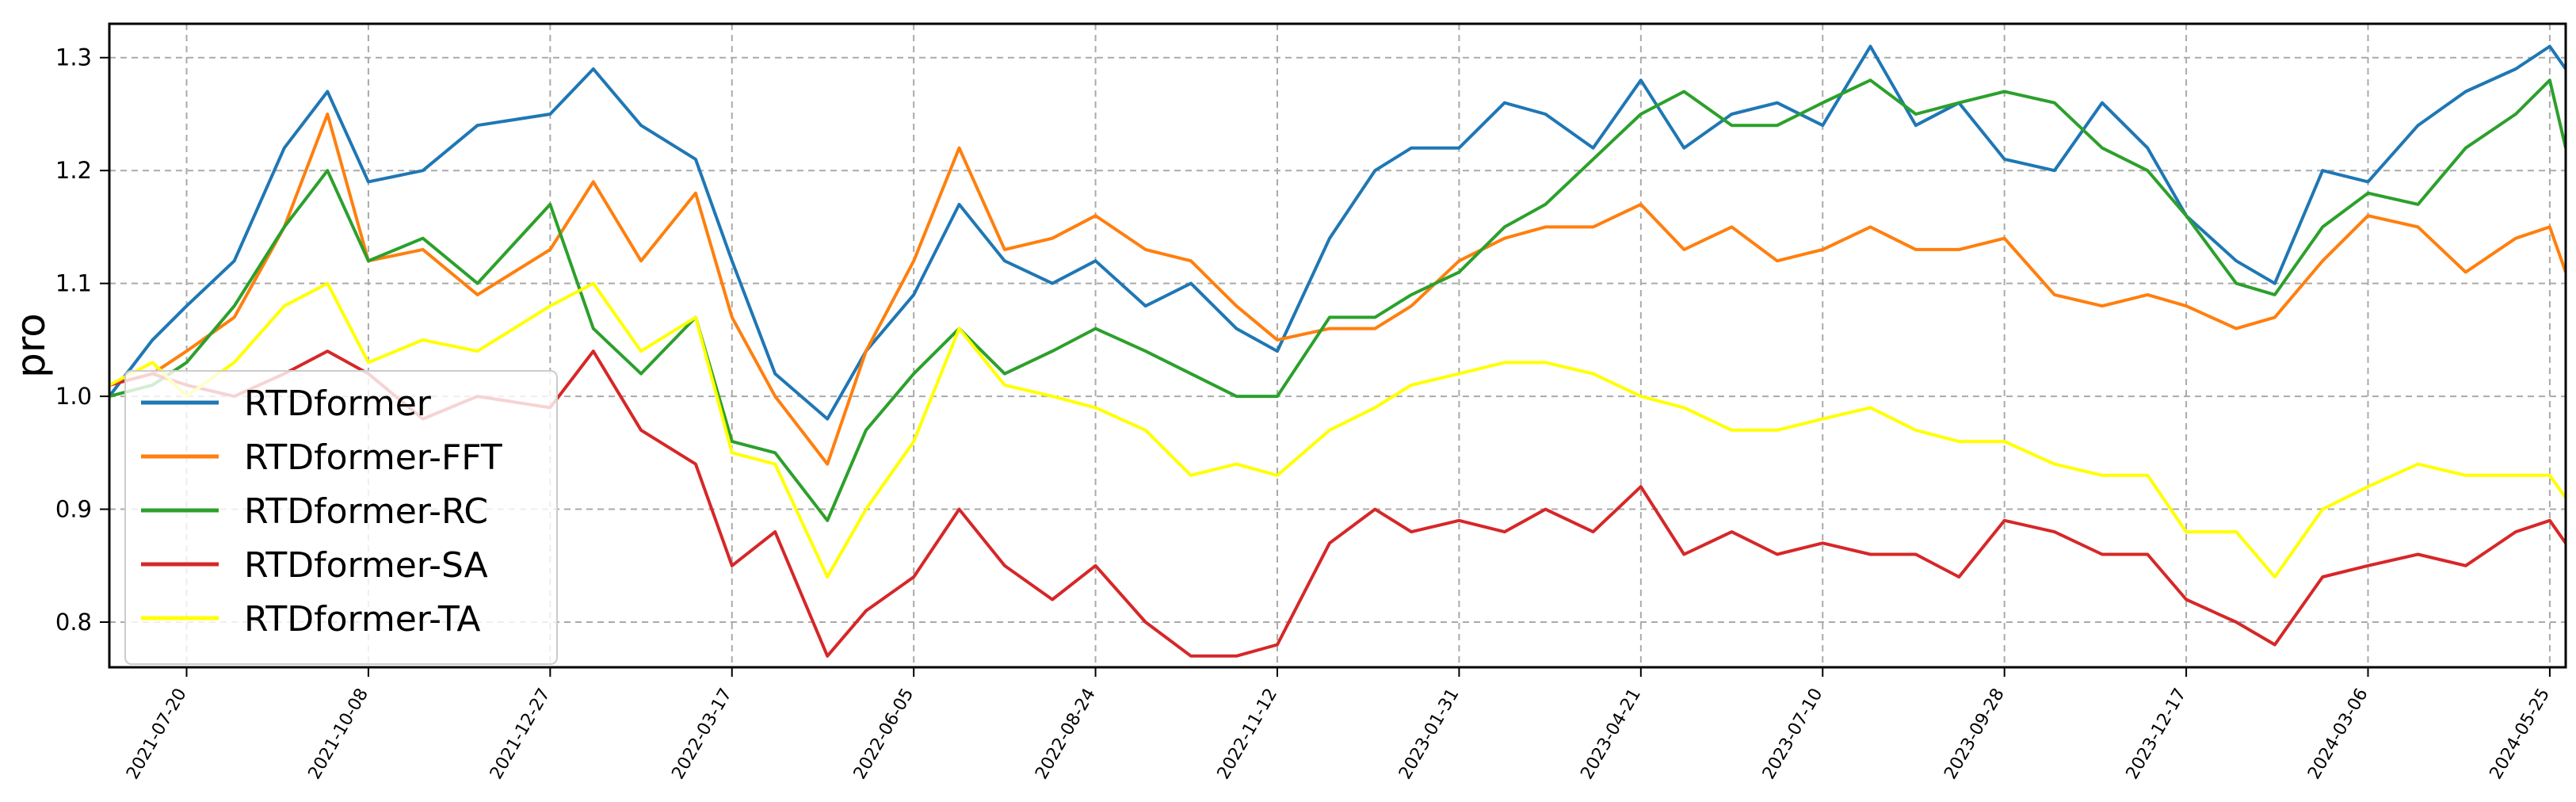 The width and height of the screenshot is (2576, 802). I want to click on y-tick-label: 1.1, so click(73, 283).